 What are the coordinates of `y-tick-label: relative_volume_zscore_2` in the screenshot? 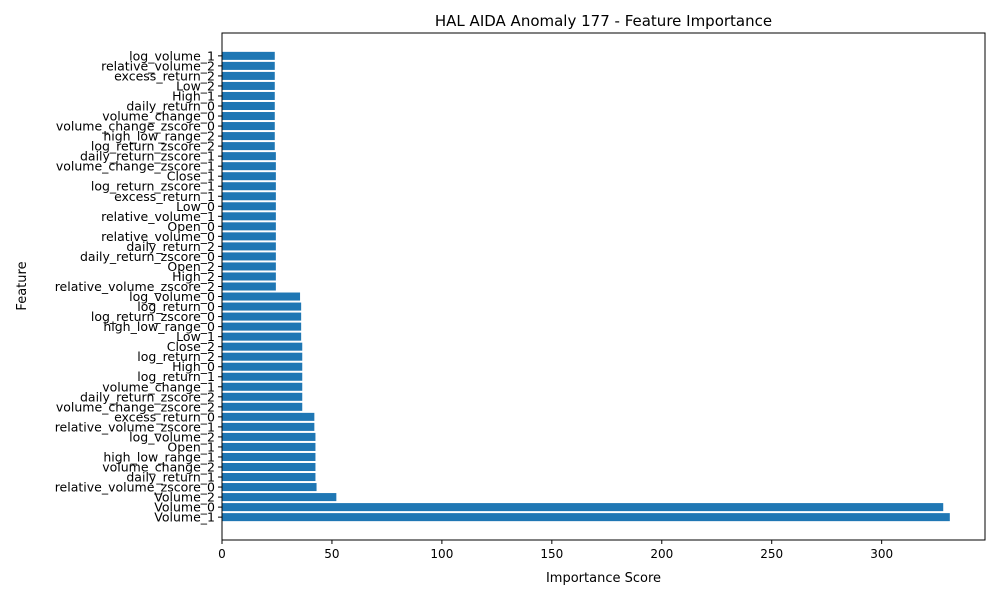 It's located at (135, 286).